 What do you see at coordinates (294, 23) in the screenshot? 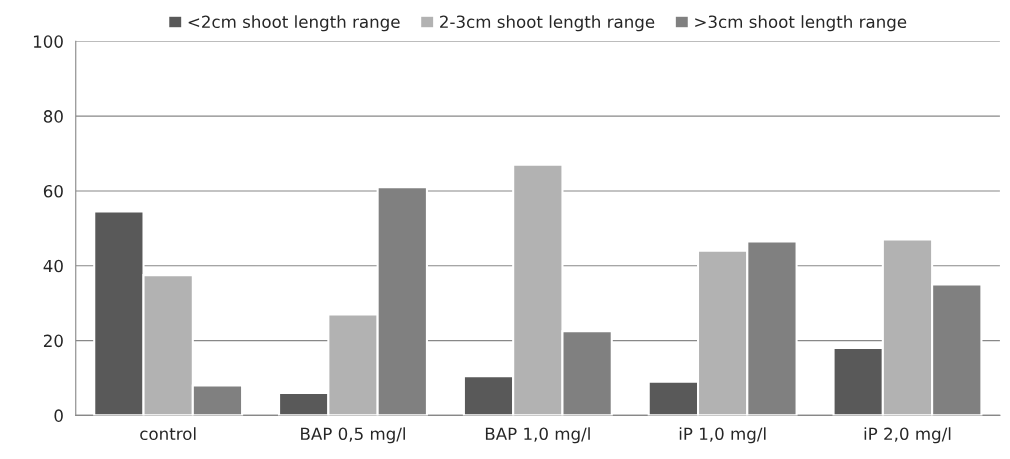
I see `legend-label: <2cm shoot length range` at bounding box center [294, 23].